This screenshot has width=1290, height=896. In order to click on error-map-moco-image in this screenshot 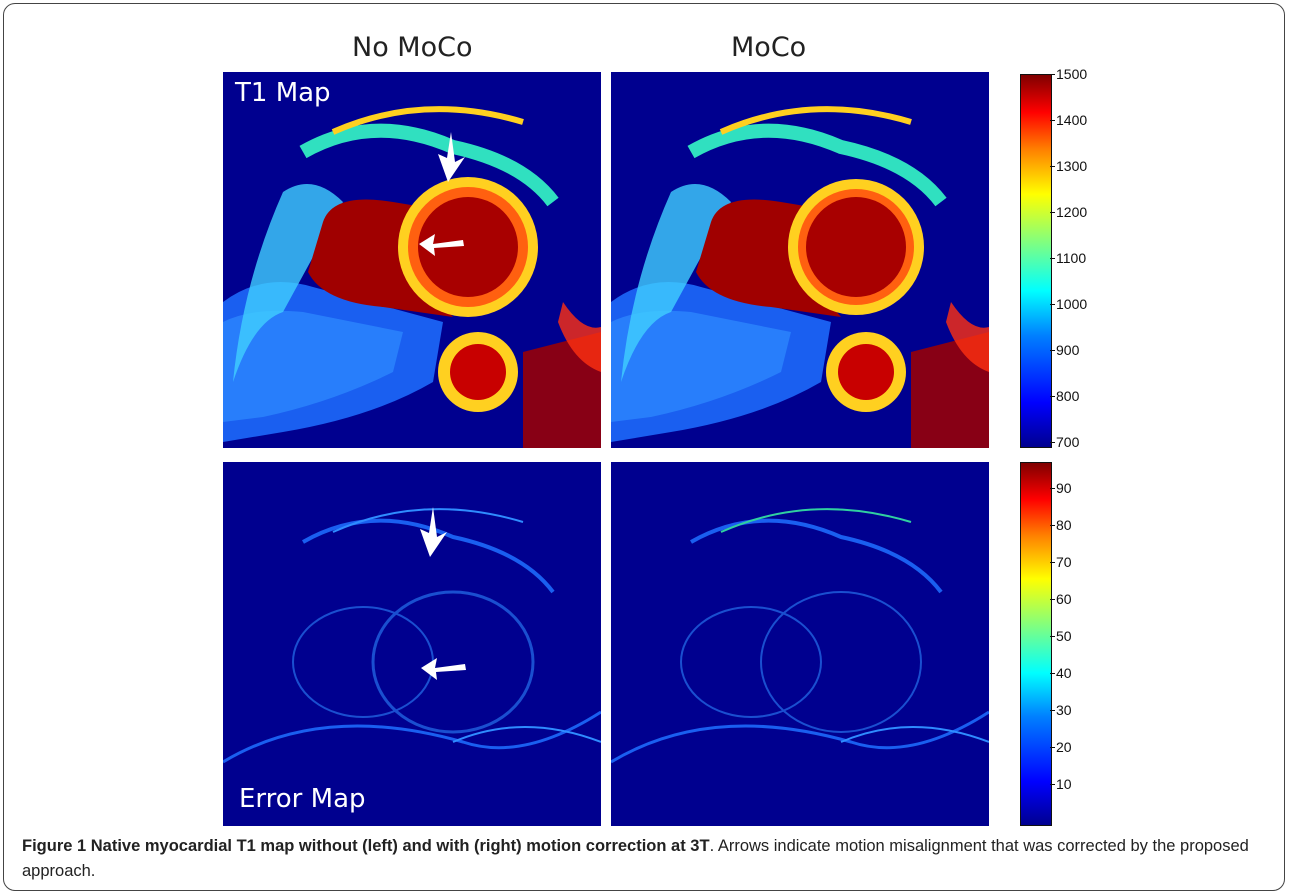, I will do `click(800, 644)`.